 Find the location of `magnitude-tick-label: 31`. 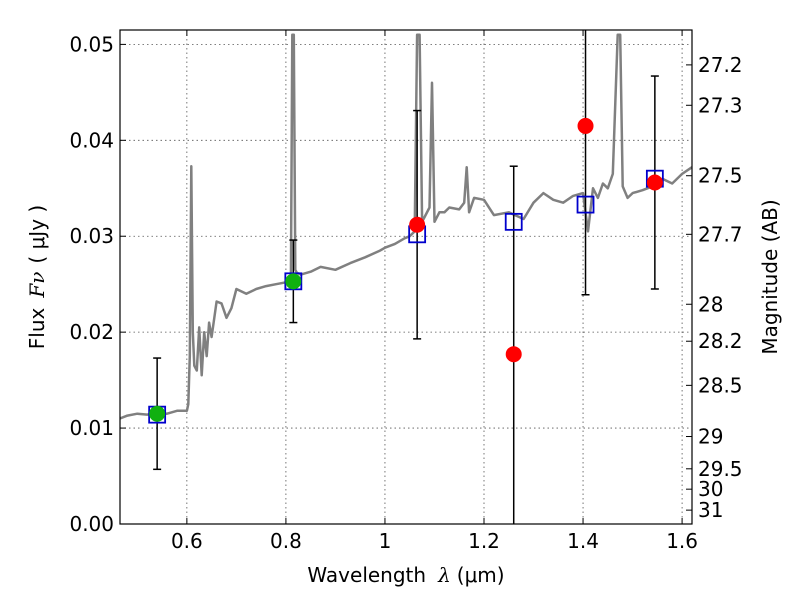

magnitude-tick-label: 31 is located at coordinates (710, 510).